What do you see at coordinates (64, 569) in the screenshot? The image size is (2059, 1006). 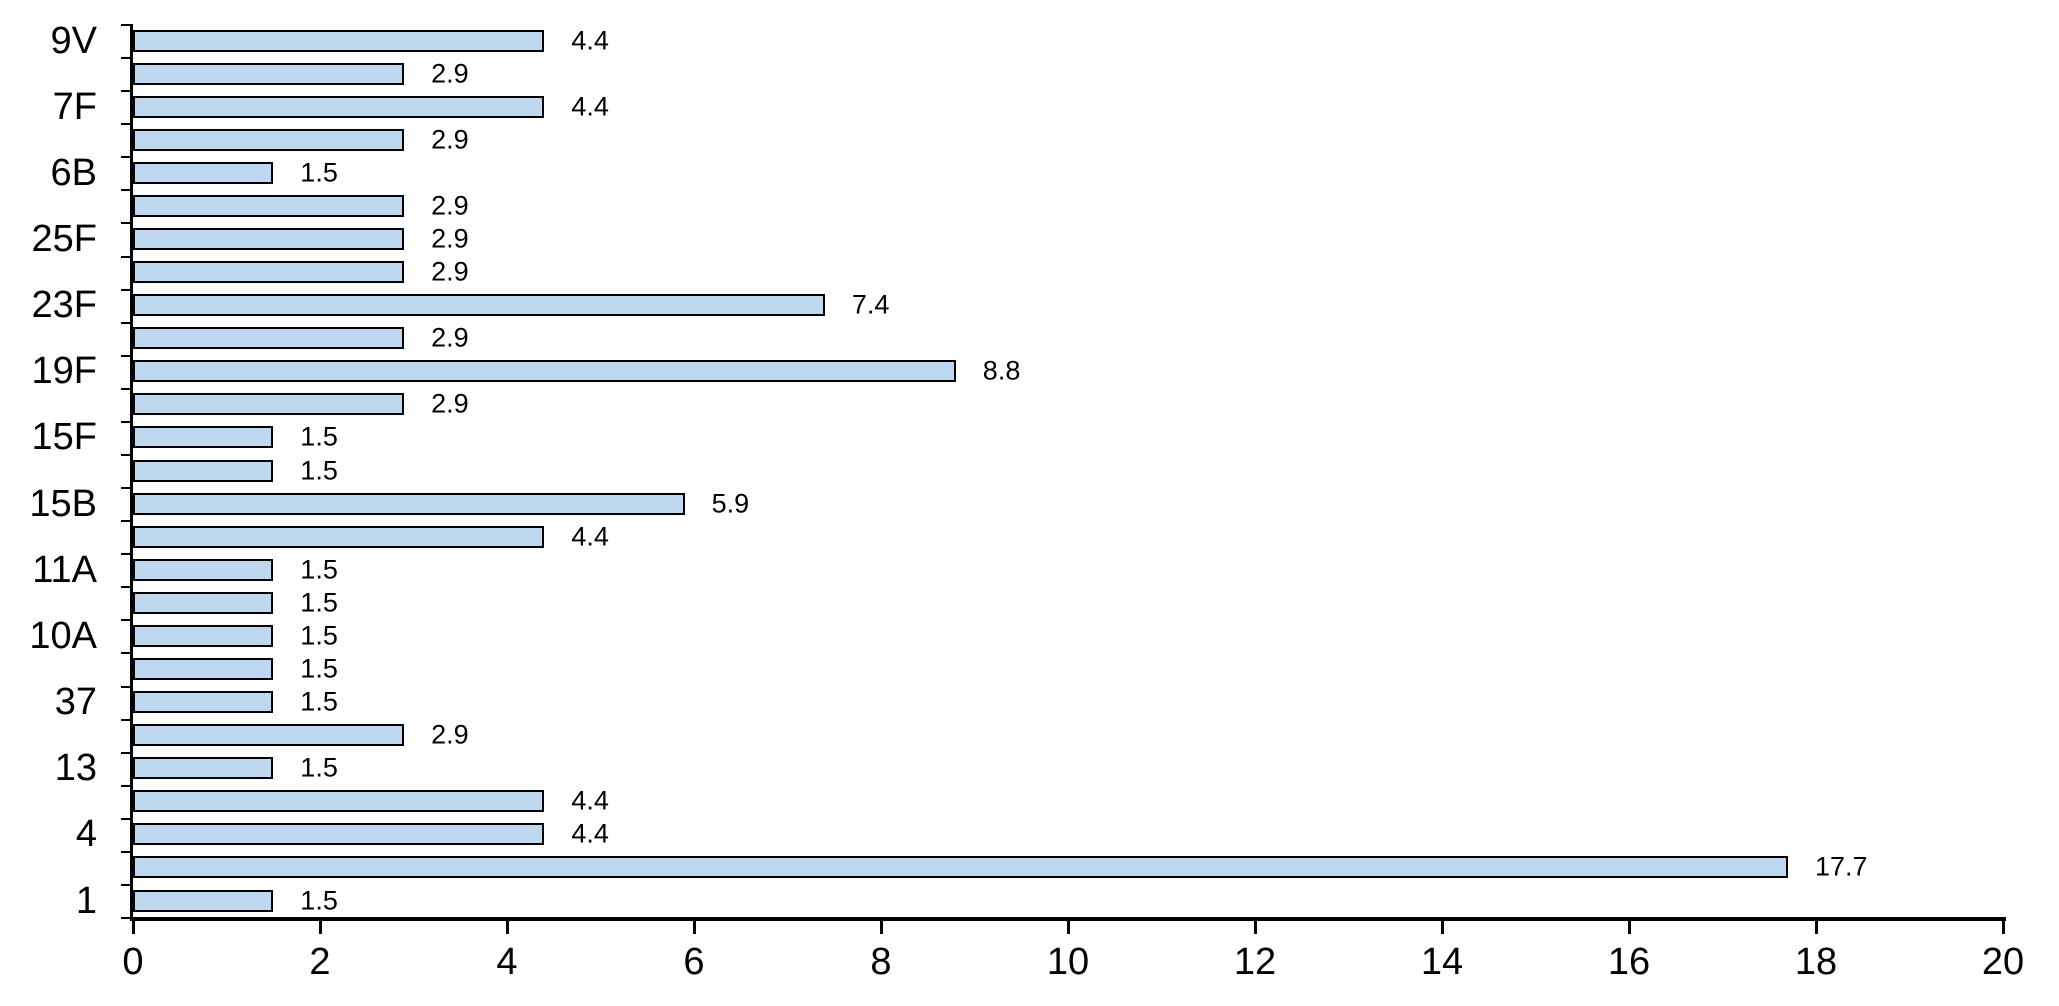 I see `y-axis-category-label: 11A` at bounding box center [64, 569].